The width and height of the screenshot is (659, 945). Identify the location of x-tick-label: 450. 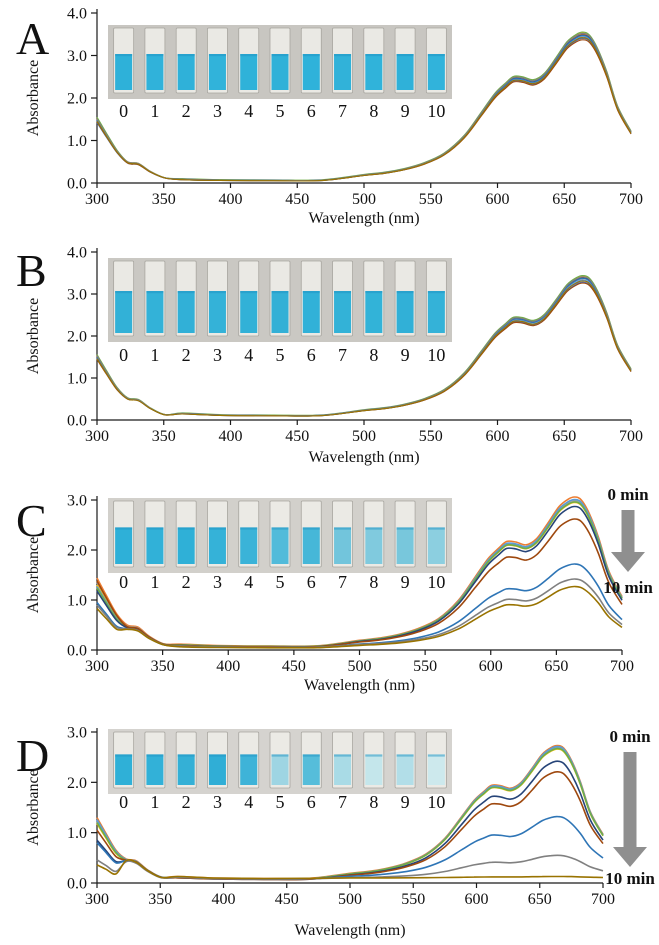
(294, 666).